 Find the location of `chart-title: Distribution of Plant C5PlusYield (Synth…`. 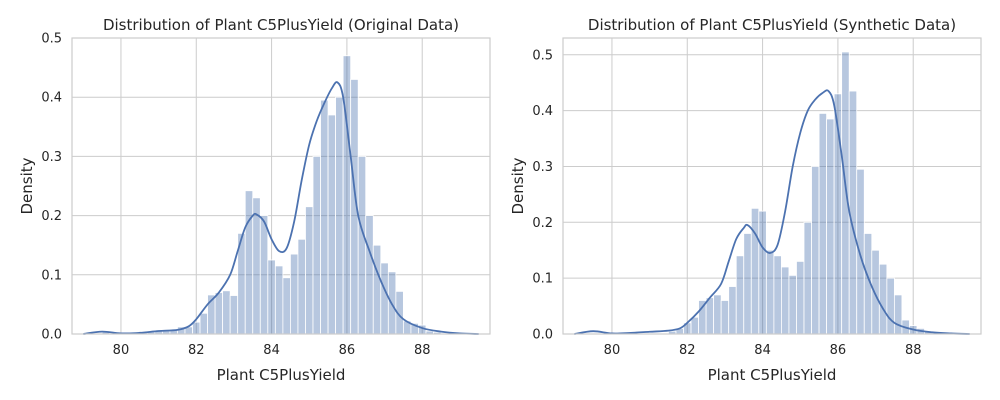

chart-title: Distribution of Plant C5PlusYield (Synth… is located at coordinates (772, 25).